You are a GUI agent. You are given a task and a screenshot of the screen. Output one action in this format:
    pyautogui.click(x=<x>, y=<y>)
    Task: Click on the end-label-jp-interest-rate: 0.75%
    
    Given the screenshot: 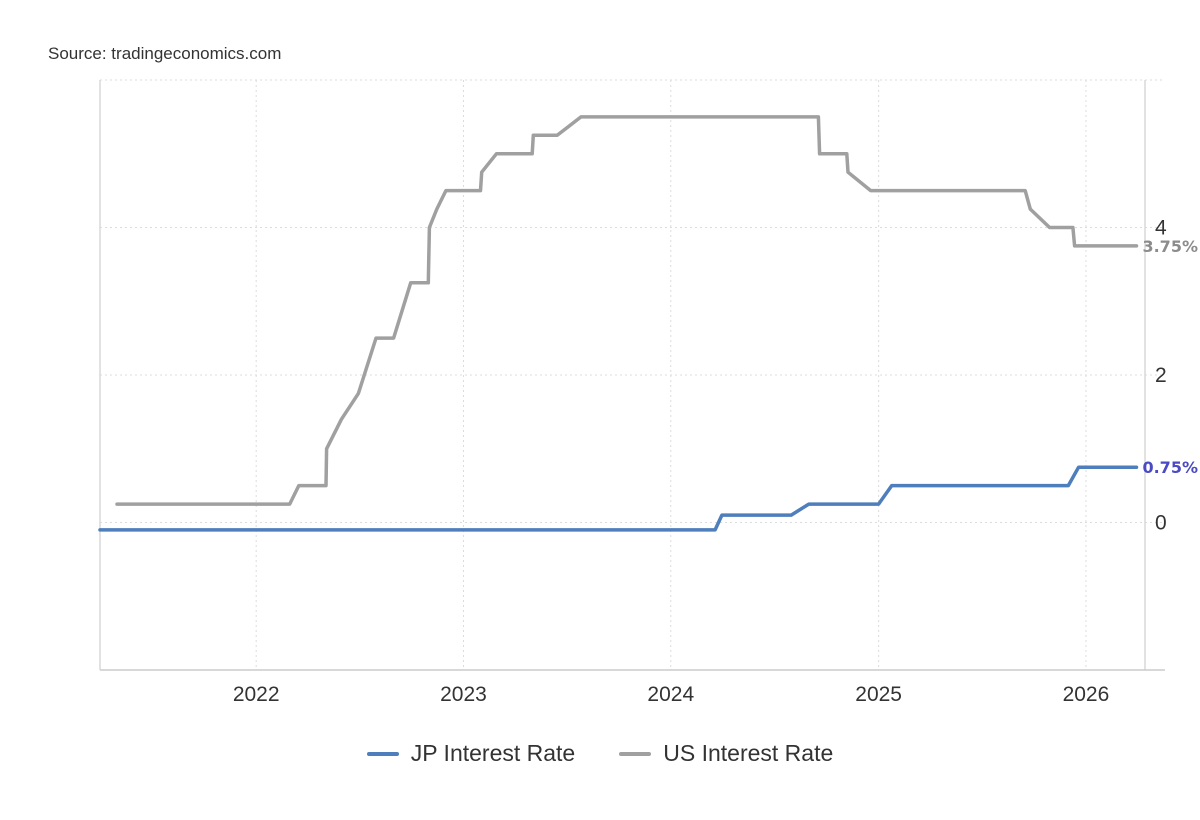 What is the action you would take?
    pyautogui.click(x=1170, y=467)
    